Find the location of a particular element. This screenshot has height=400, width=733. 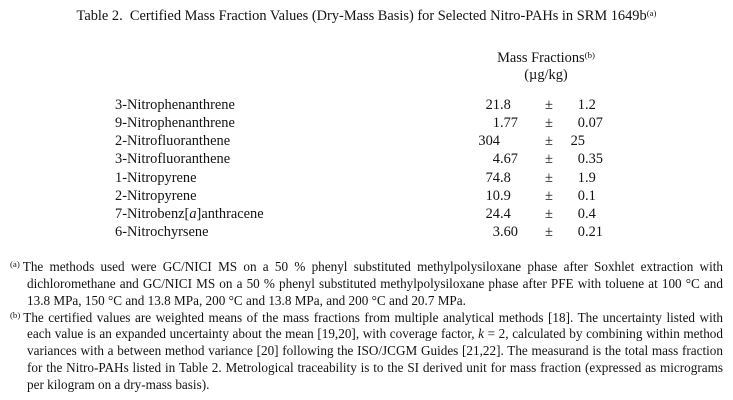

table-row: 3-Nitrofluoranthene 4.67 ±0.35 is located at coordinates (366, 159).